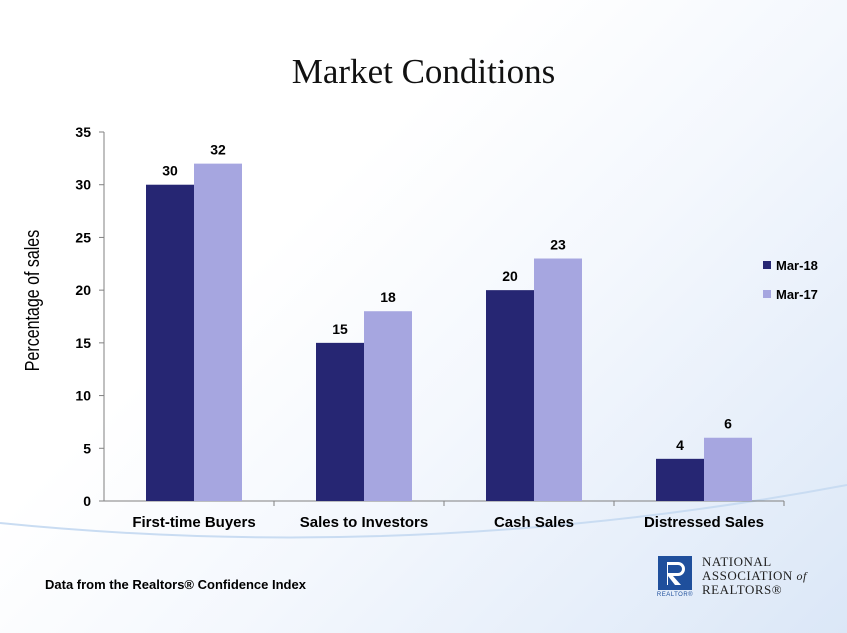 Image resolution: width=847 pixels, height=633 pixels. Describe the element at coordinates (83, 185) in the screenshot. I see `y-tick-label: 30` at that location.